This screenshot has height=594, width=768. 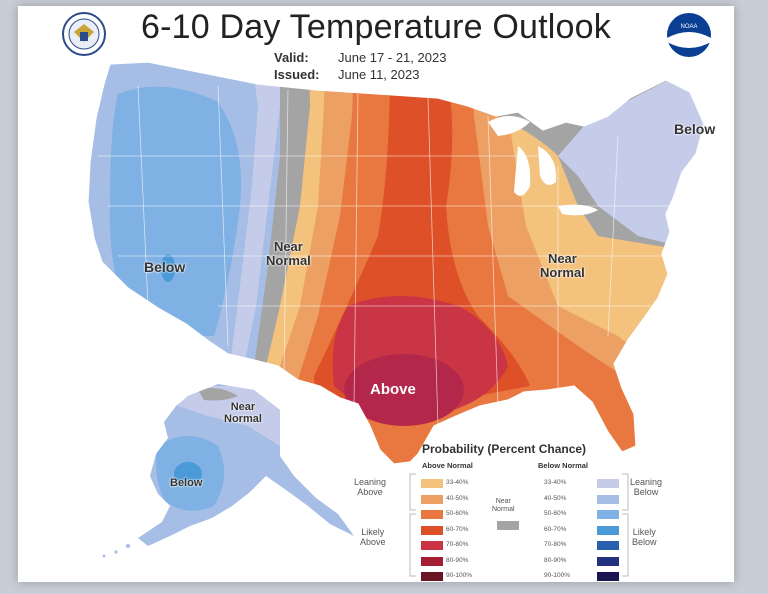 What do you see at coordinates (291, 57) in the screenshot?
I see `valid-label: Valid:` at bounding box center [291, 57].